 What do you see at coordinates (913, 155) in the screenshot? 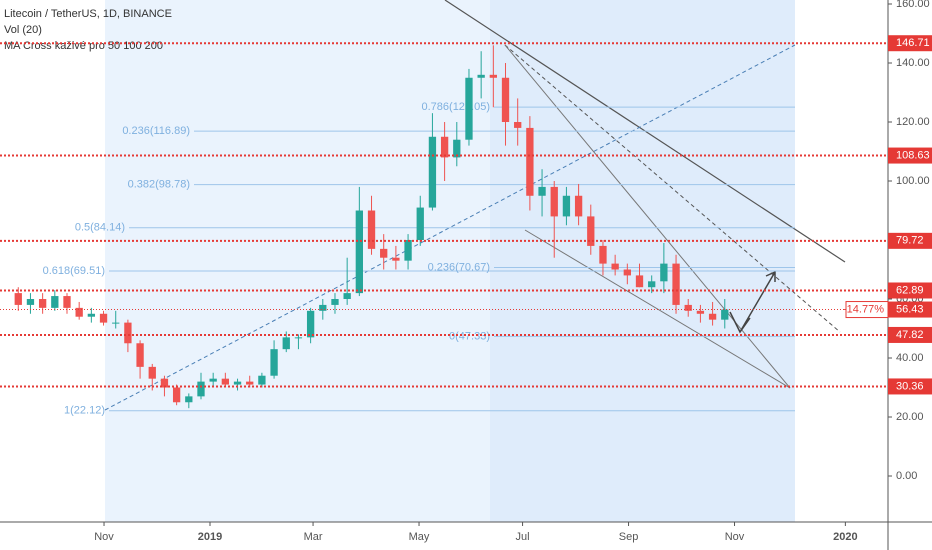
I see `level-label: 108.63` at bounding box center [913, 155].